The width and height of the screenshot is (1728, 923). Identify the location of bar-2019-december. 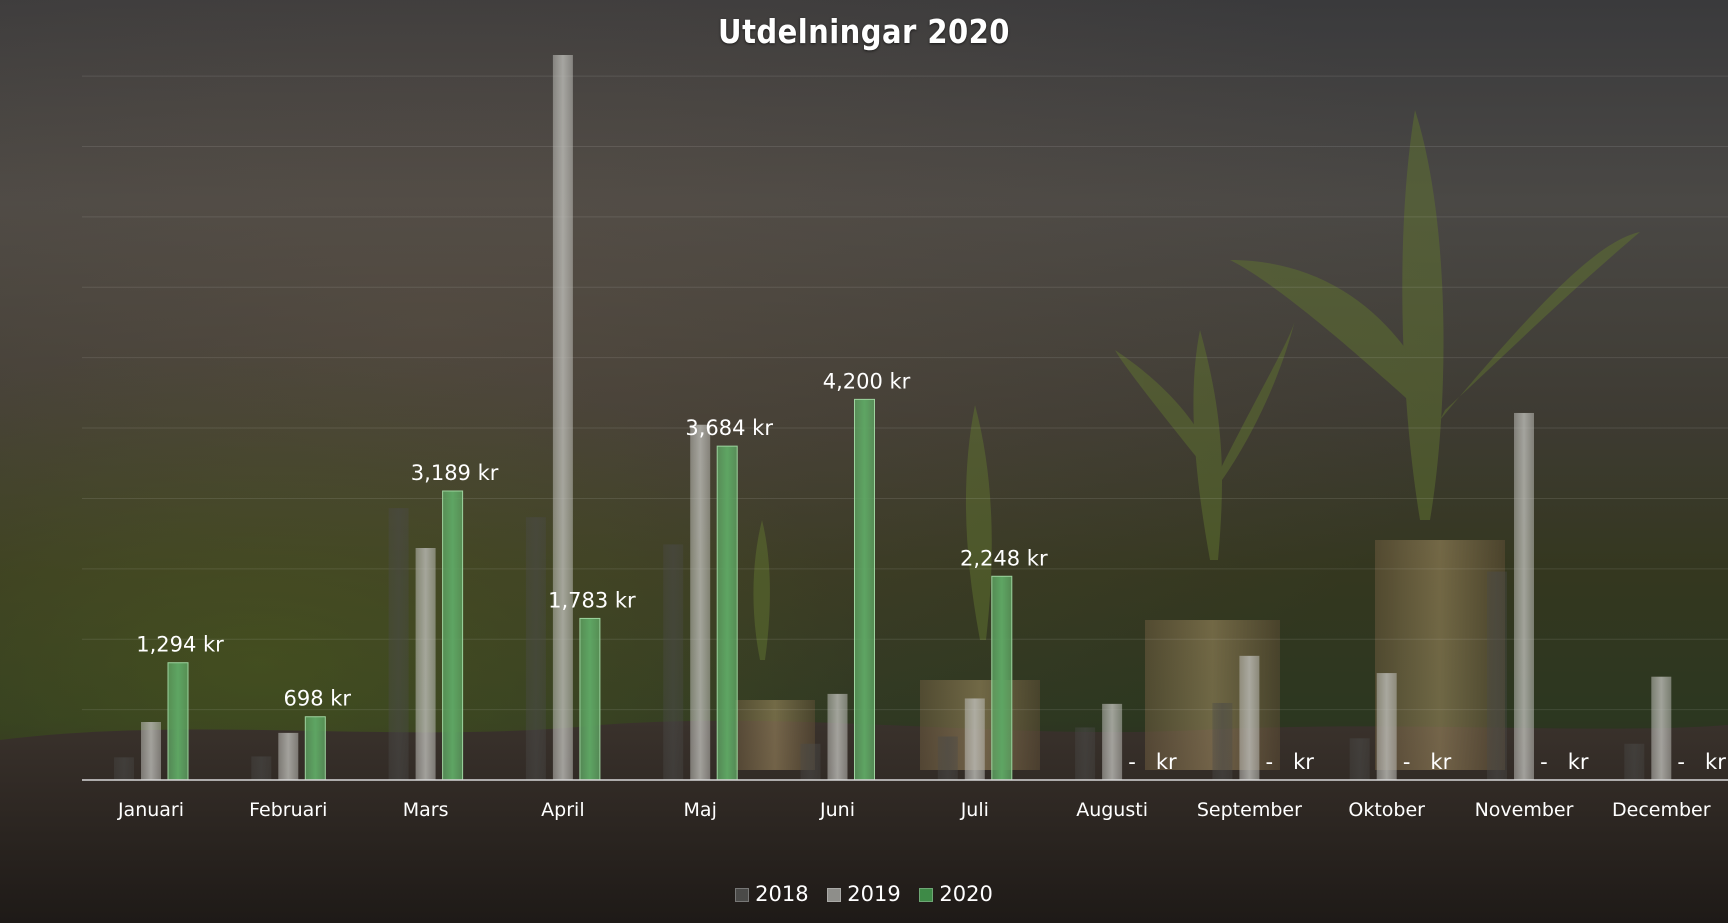
(1661, 728).